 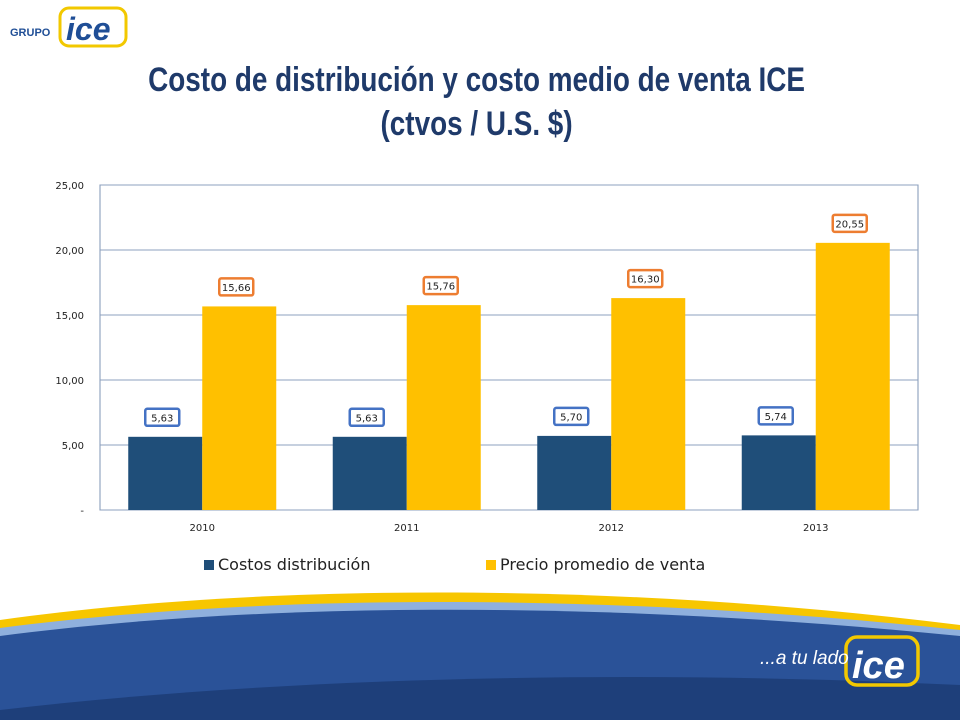 What do you see at coordinates (73, 446) in the screenshot?
I see `y-tick-label: 5,00` at bounding box center [73, 446].